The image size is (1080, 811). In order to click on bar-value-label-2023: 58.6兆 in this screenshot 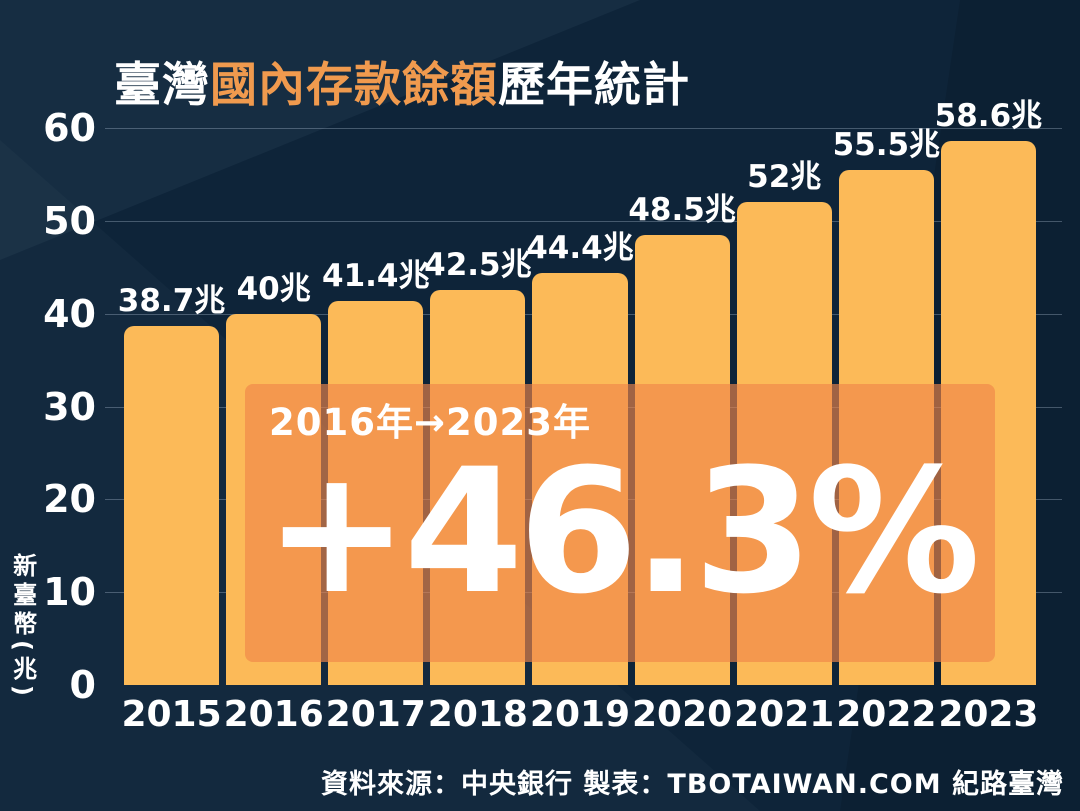, I will do `click(988, 116)`.